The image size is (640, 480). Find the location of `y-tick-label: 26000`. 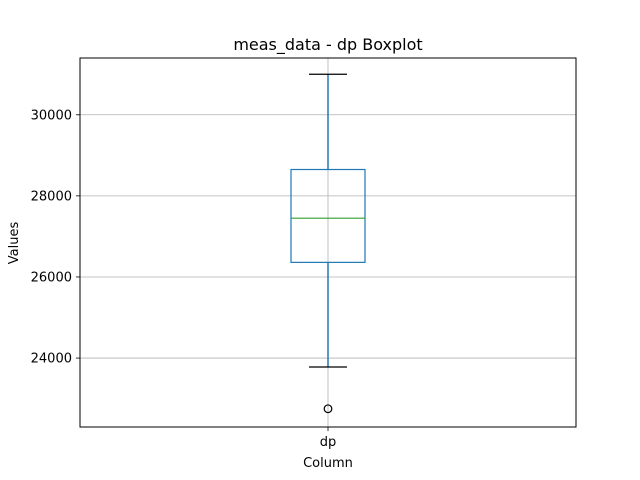

y-tick-label: 26000 is located at coordinates (51, 277).